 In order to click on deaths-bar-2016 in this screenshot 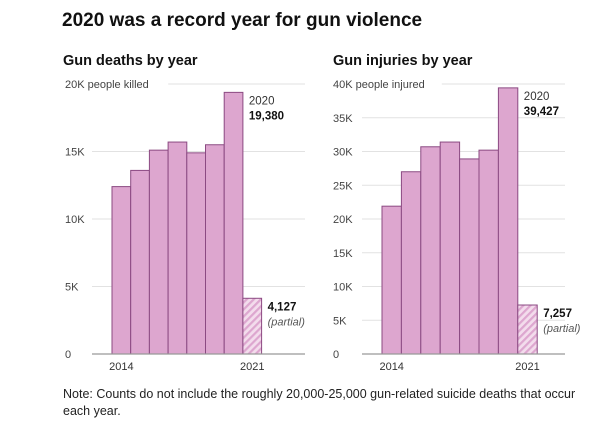, I will do `click(158, 252)`.